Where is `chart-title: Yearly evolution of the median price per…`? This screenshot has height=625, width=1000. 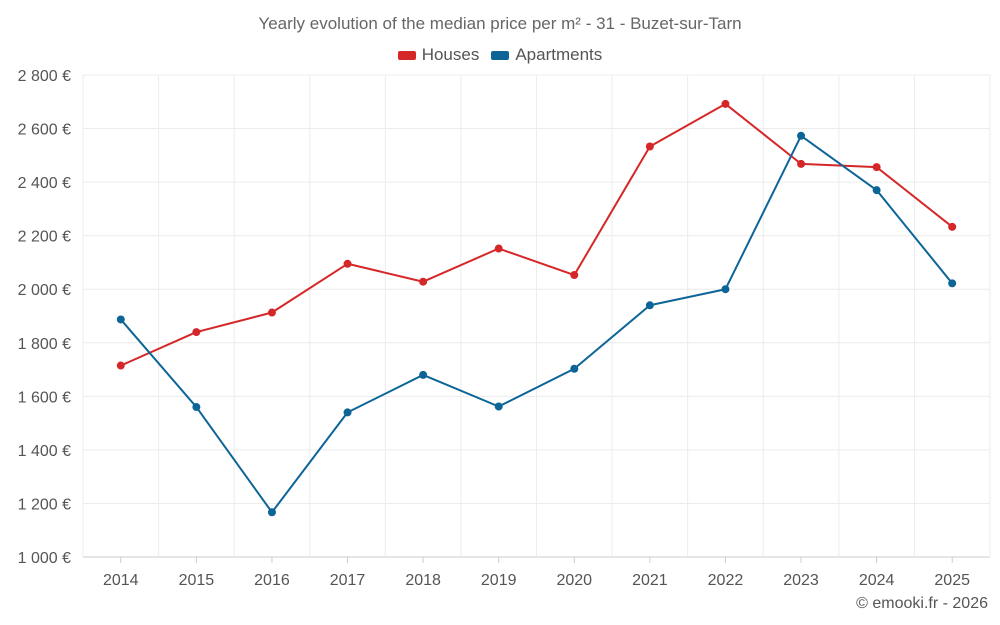
chart-title: Yearly evolution of the median price per… is located at coordinates (500, 23).